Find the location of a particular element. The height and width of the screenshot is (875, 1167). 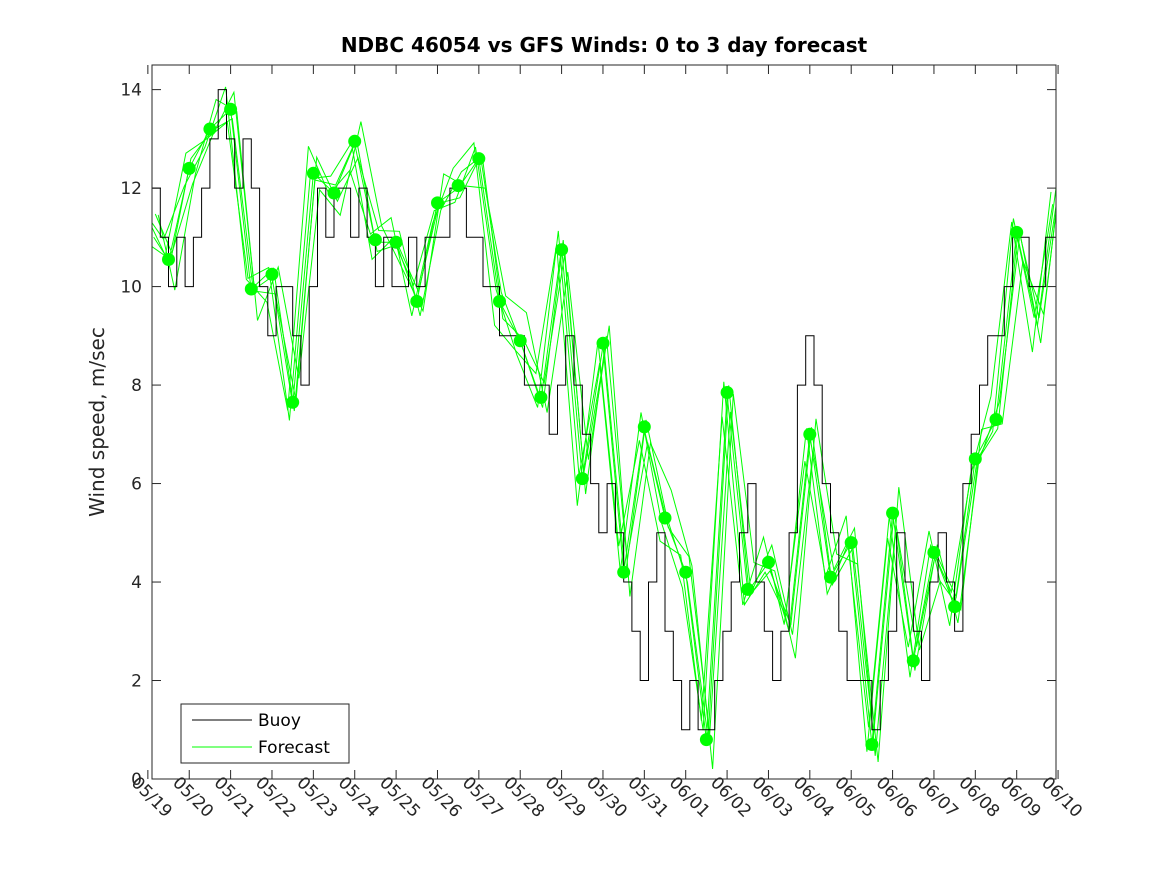

y-tick-labels: 0 2 4 6 8 10 12 14 is located at coordinates (131, 435).